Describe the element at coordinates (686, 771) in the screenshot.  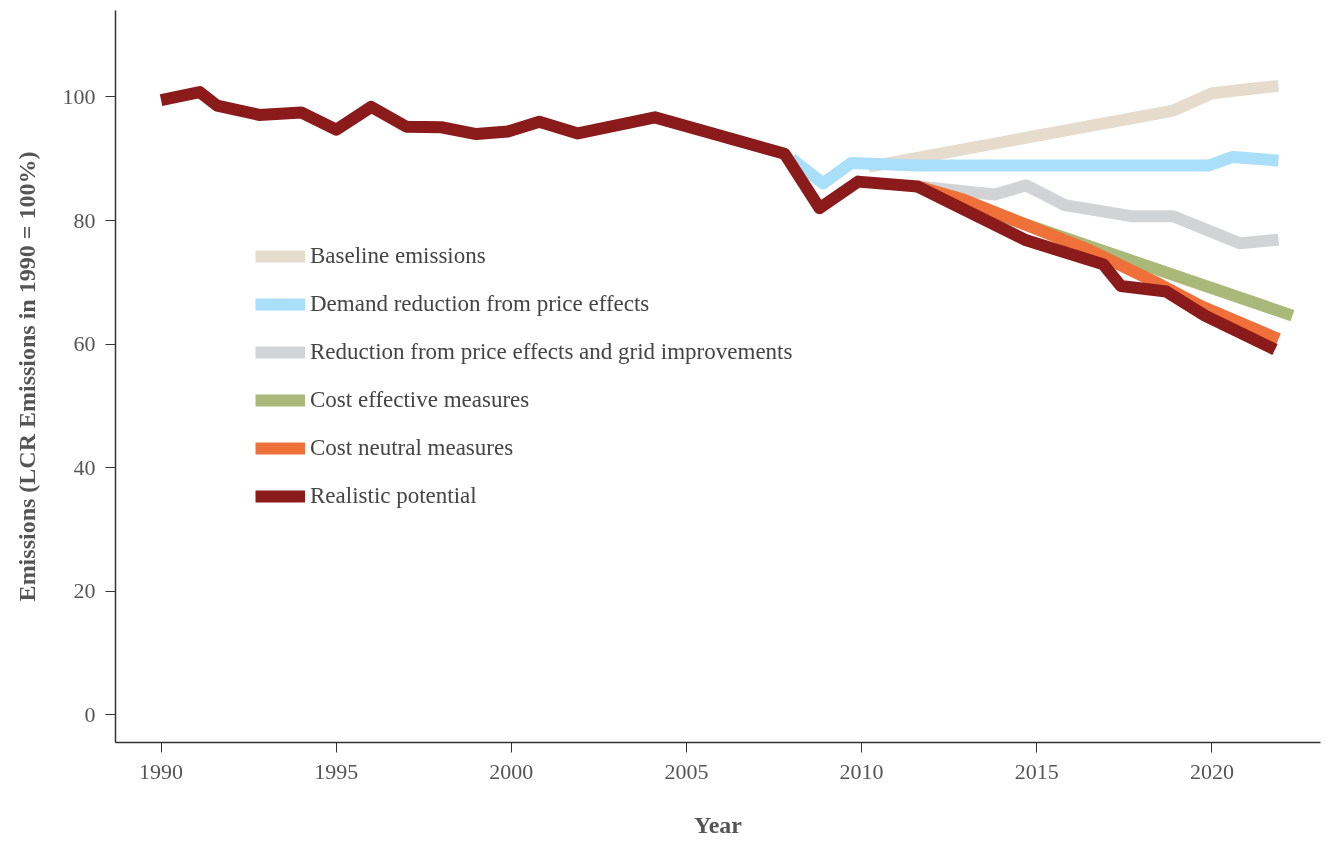
I see `x-tick-label: 2005` at that location.